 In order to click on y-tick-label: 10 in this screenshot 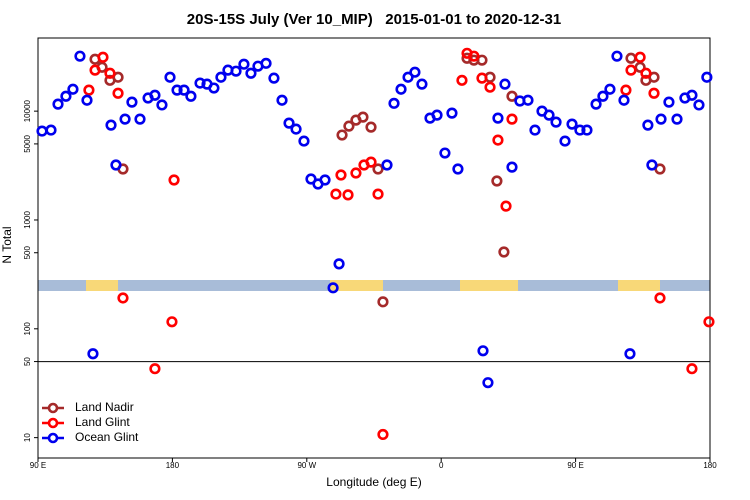, I will do `click(27, 437)`.